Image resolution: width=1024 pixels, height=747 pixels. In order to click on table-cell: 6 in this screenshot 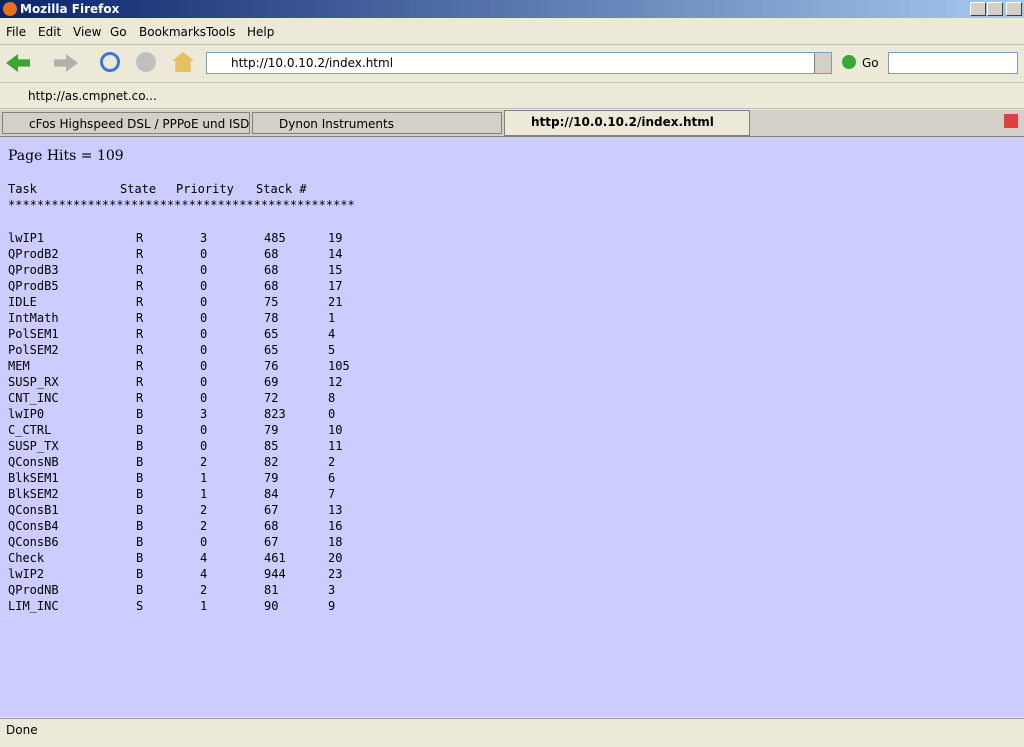, I will do `click(332, 478)`.